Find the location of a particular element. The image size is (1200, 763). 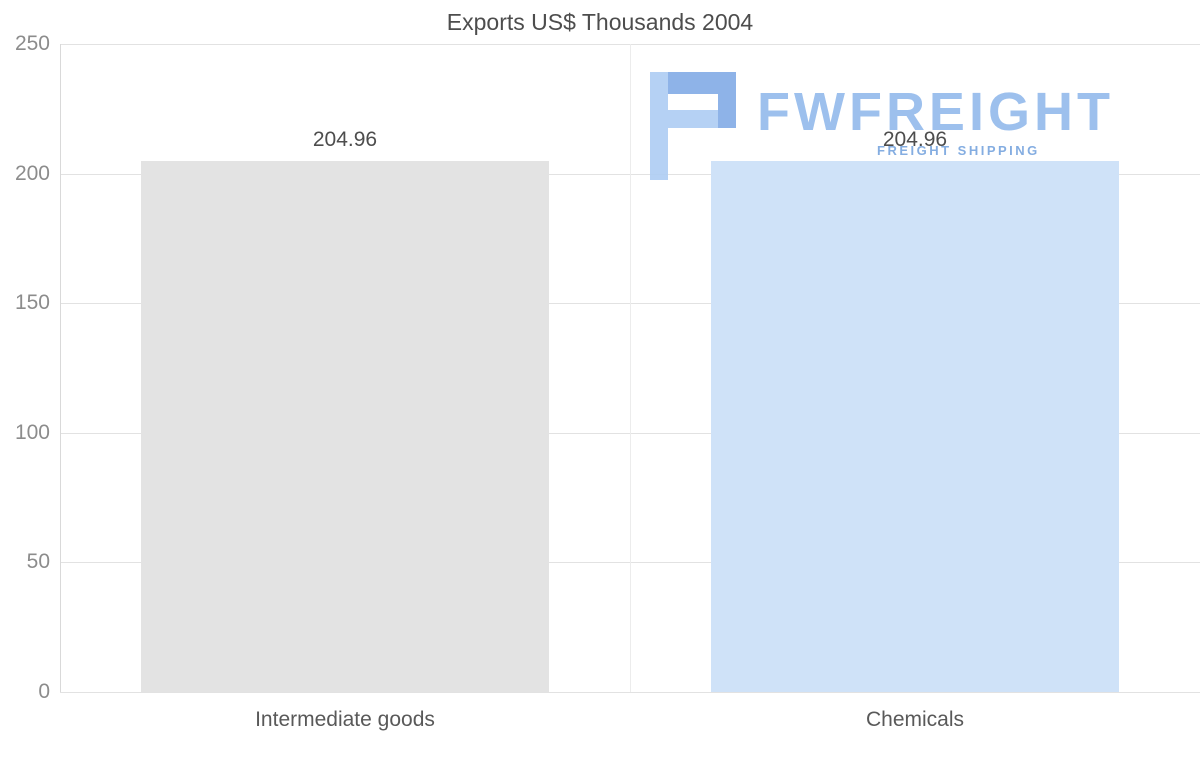

x-axis-labels: Intermediate goods Chemicals is located at coordinates (630, 720).